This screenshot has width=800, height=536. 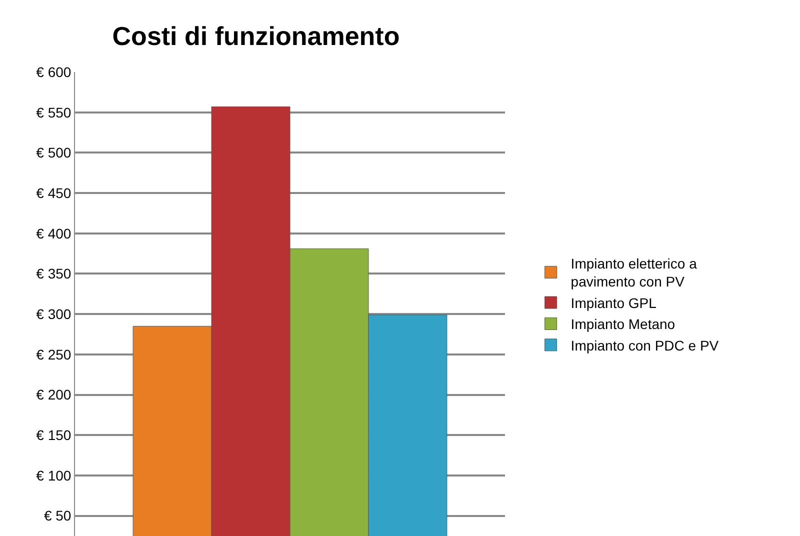 I want to click on y-tick-label: € 200, so click(x=54, y=394).